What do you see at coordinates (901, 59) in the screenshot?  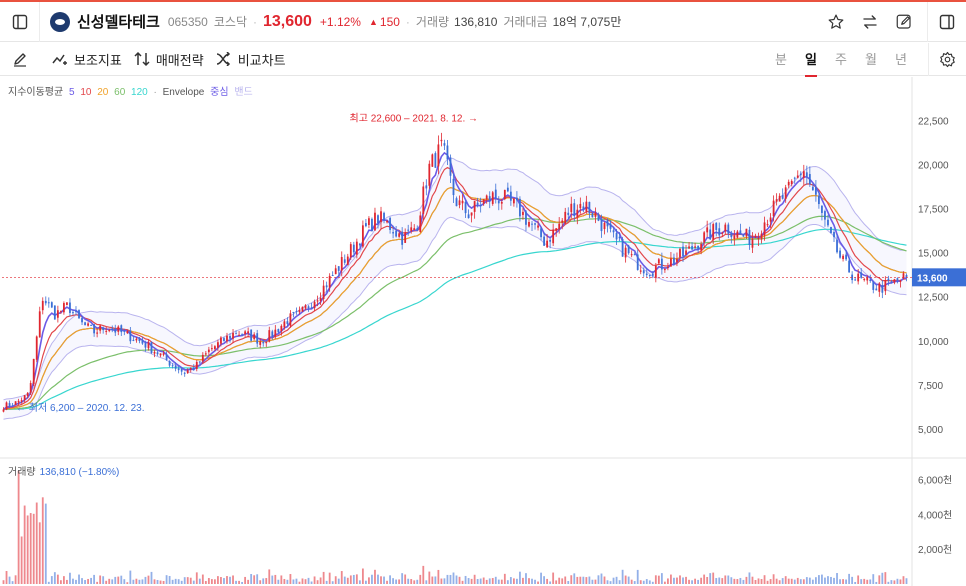 I see `tab-year: 년` at bounding box center [901, 59].